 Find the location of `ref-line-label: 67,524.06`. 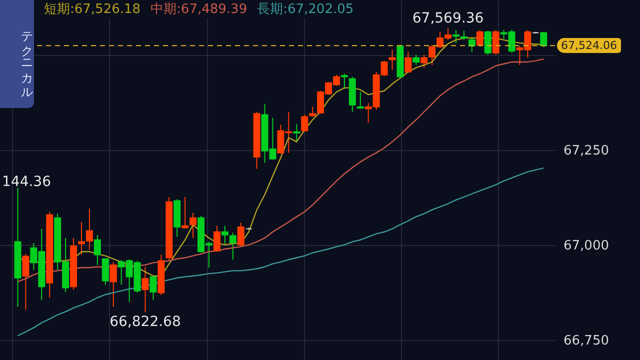

ref-line-label: 67,524.06 is located at coordinates (589, 46).